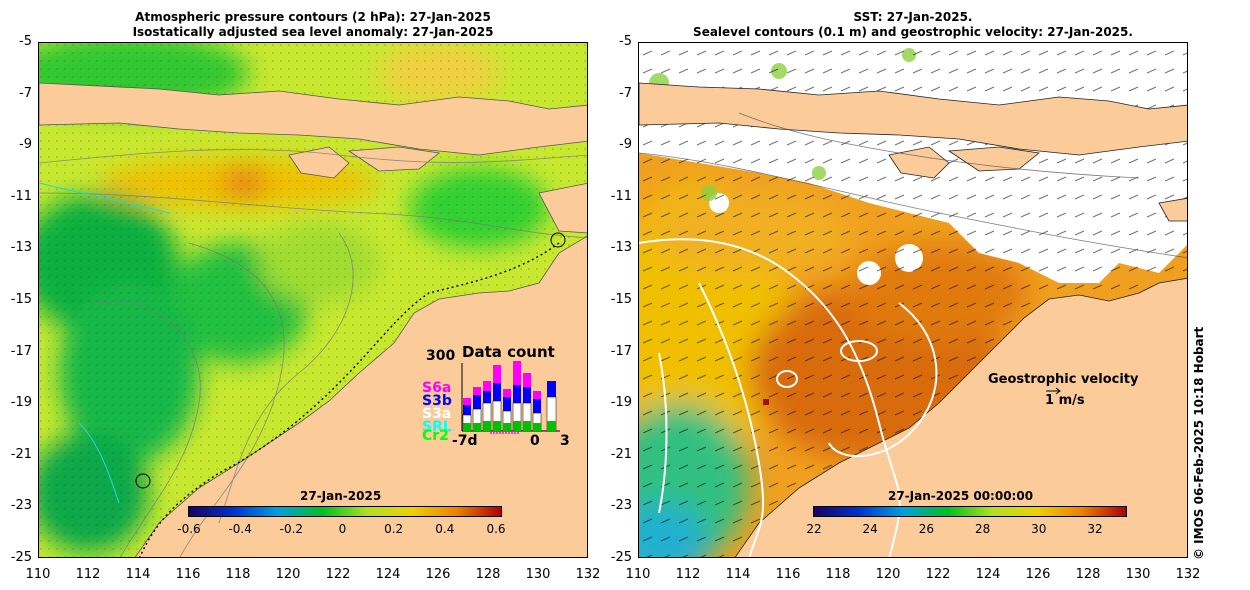 The image size is (1250, 590). What do you see at coordinates (870, 529) in the screenshot?
I see `right-colorbar-tick: 24` at bounding box center [870, 529].